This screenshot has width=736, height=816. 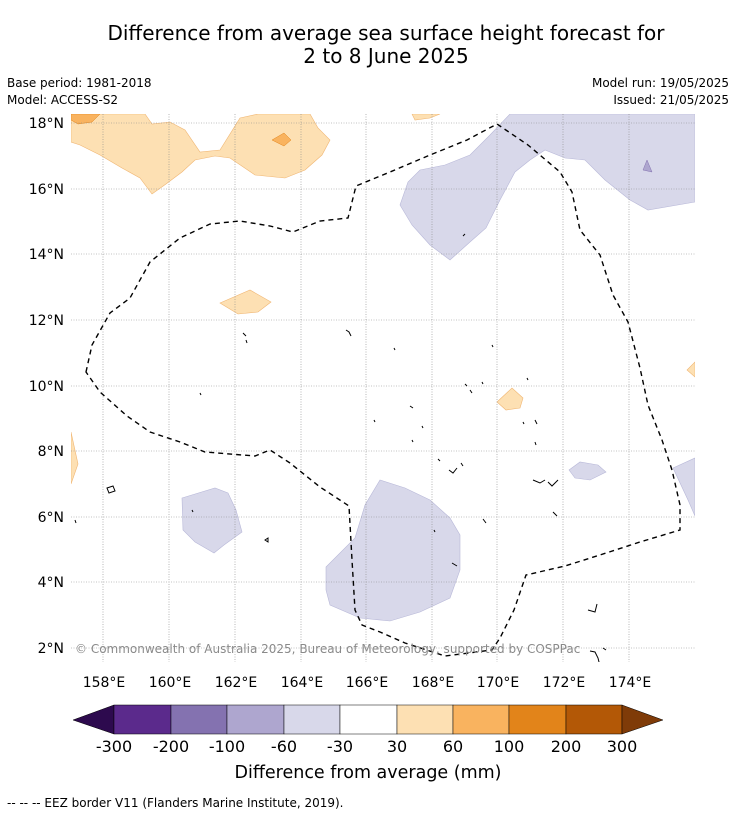 I want to click on lon-tick-label: 160°E, so click(x=170, y=683).